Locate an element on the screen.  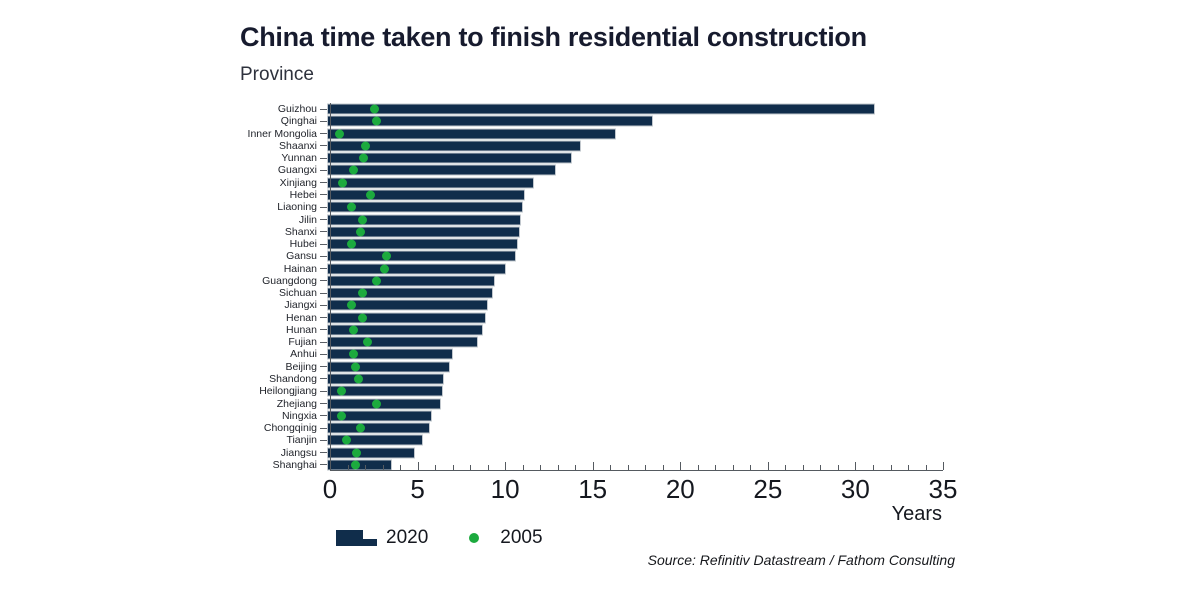
province-label: Jilin is located at coordinates (307, 219).